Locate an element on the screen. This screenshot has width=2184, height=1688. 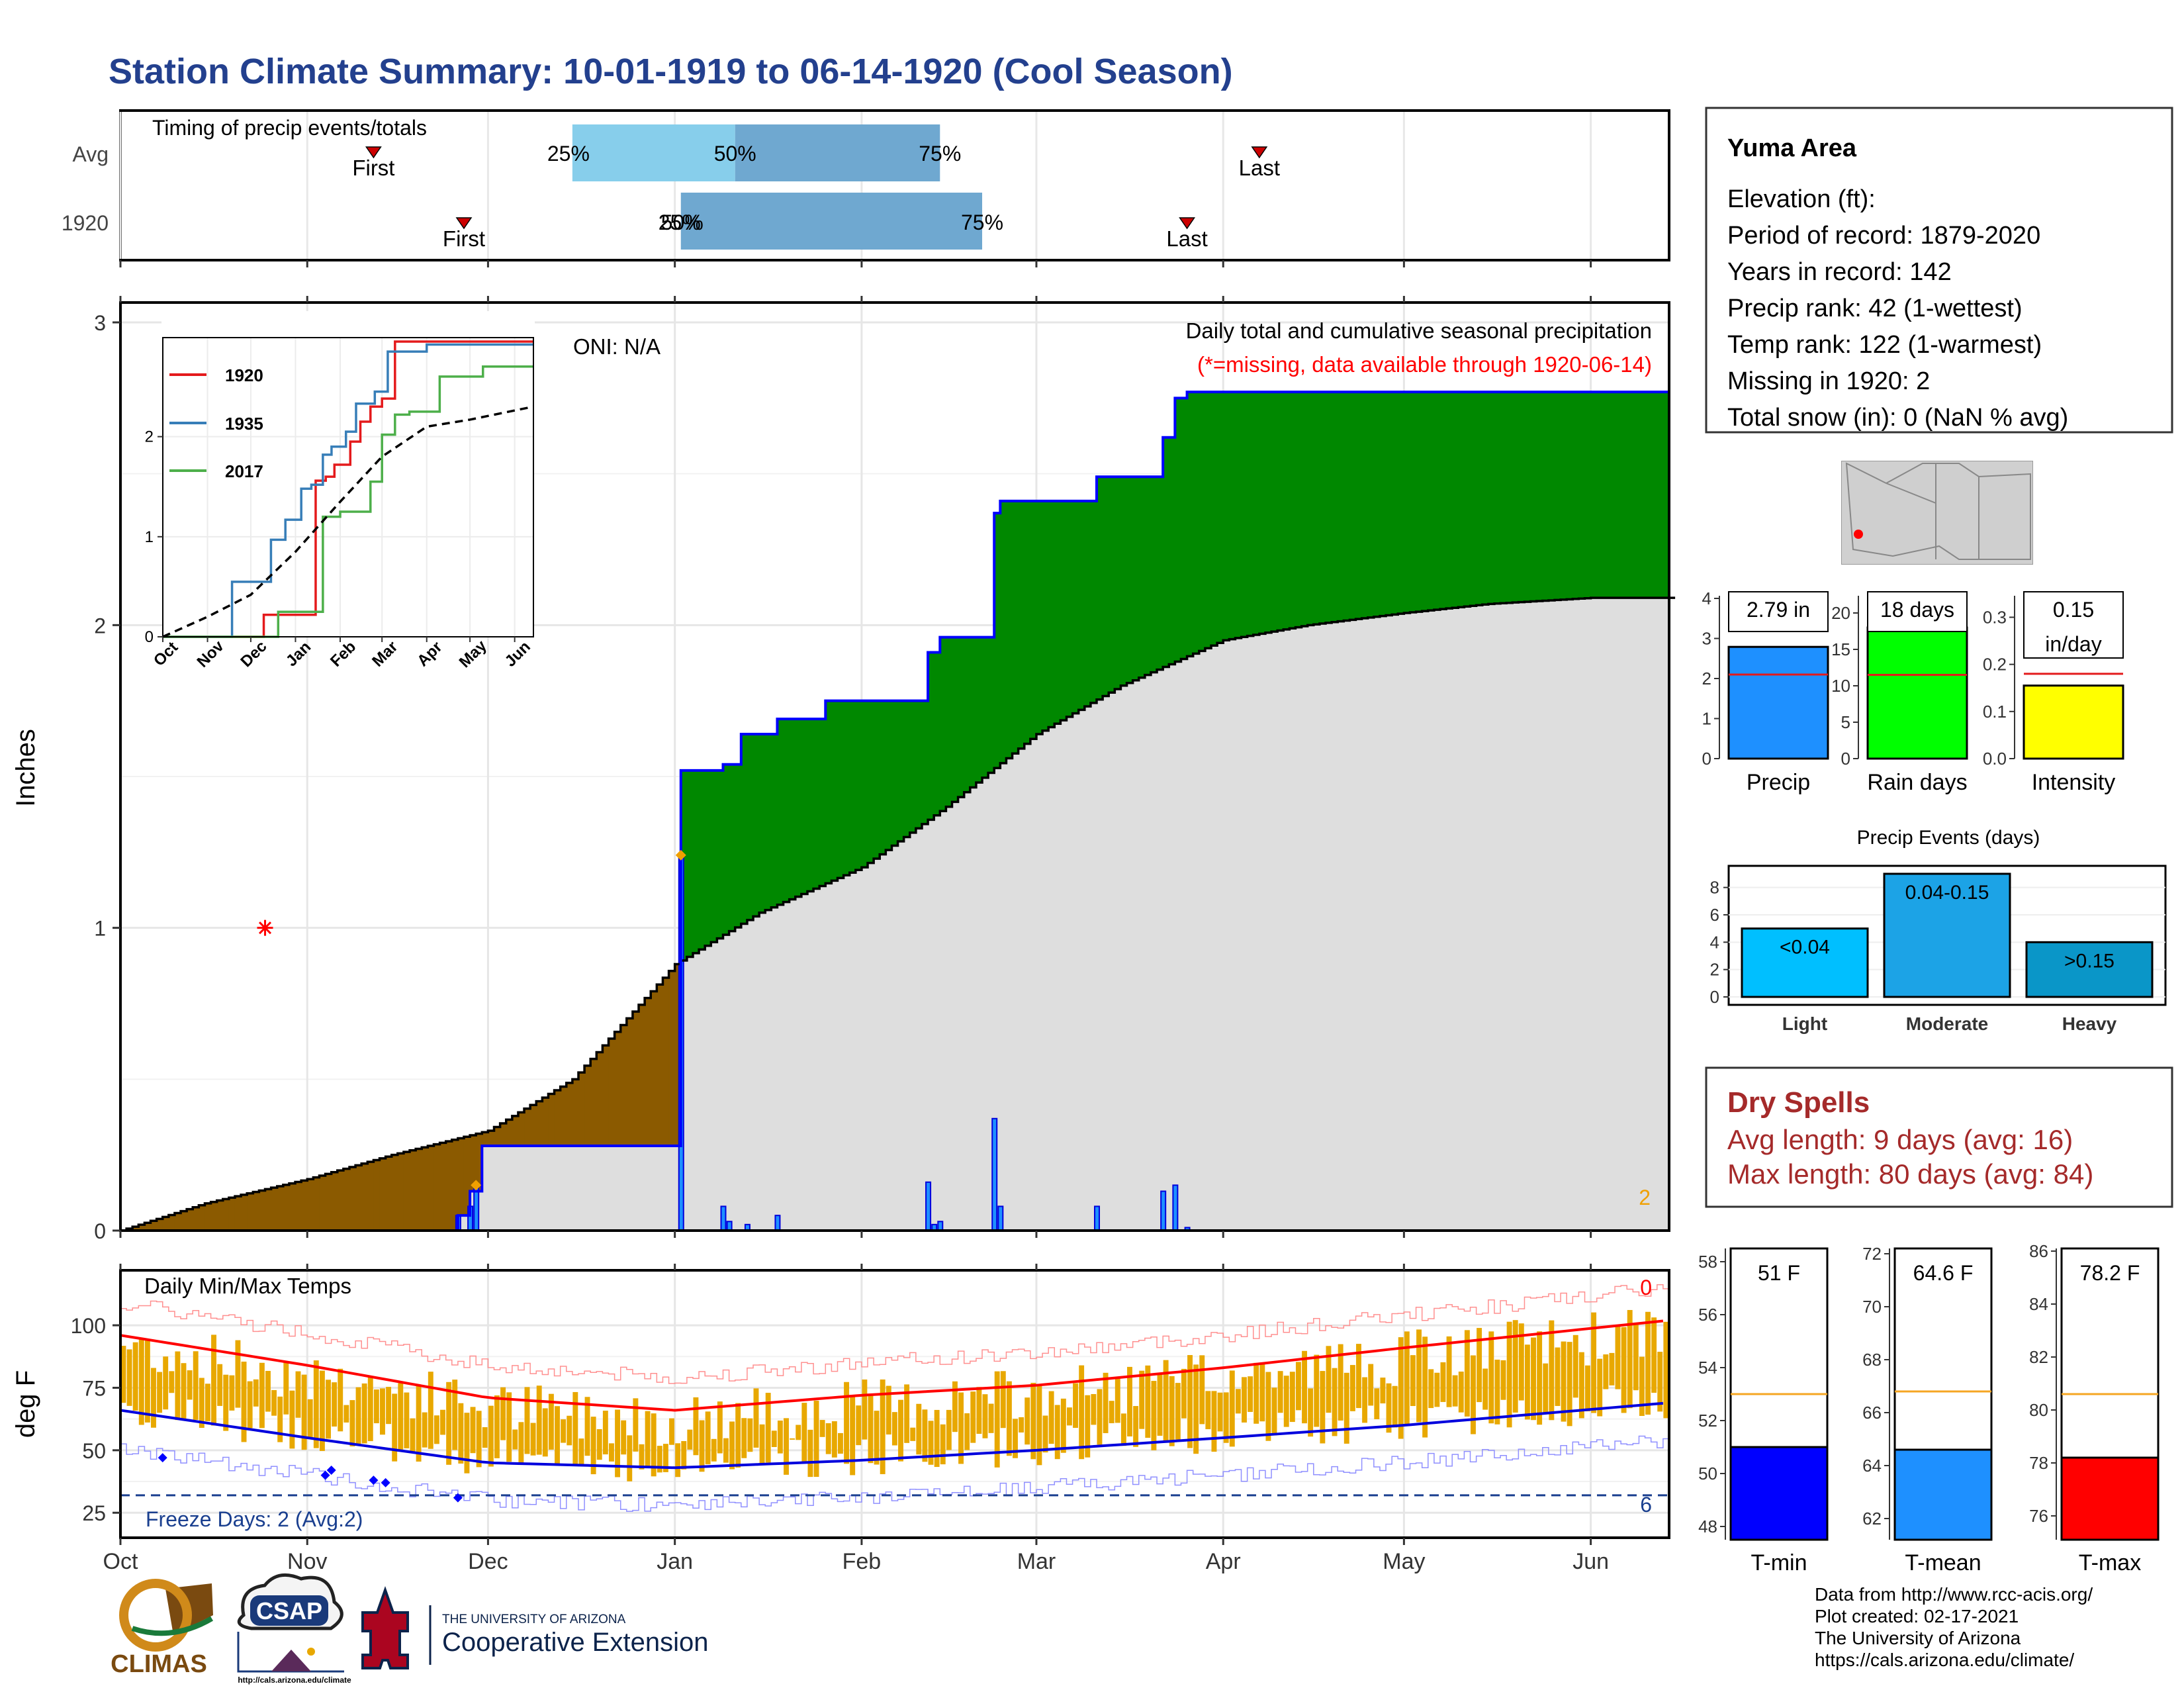
events-y-tick-label: 0 is located at coordinates (1715, 997).